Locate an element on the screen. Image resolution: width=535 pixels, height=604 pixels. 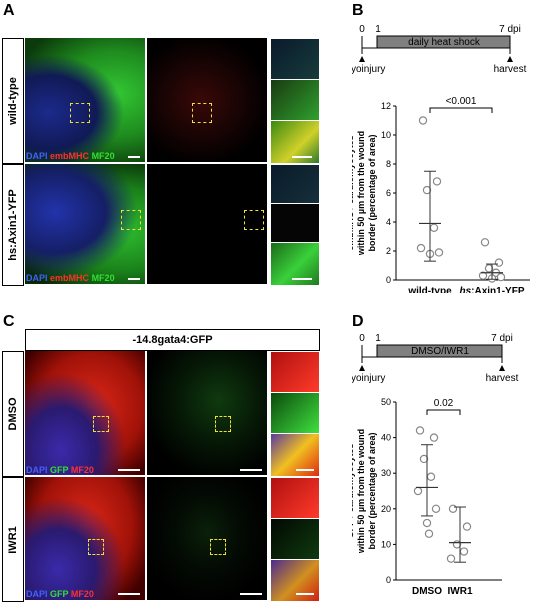
panel-a-label: A is located at coordinates (9, 10).